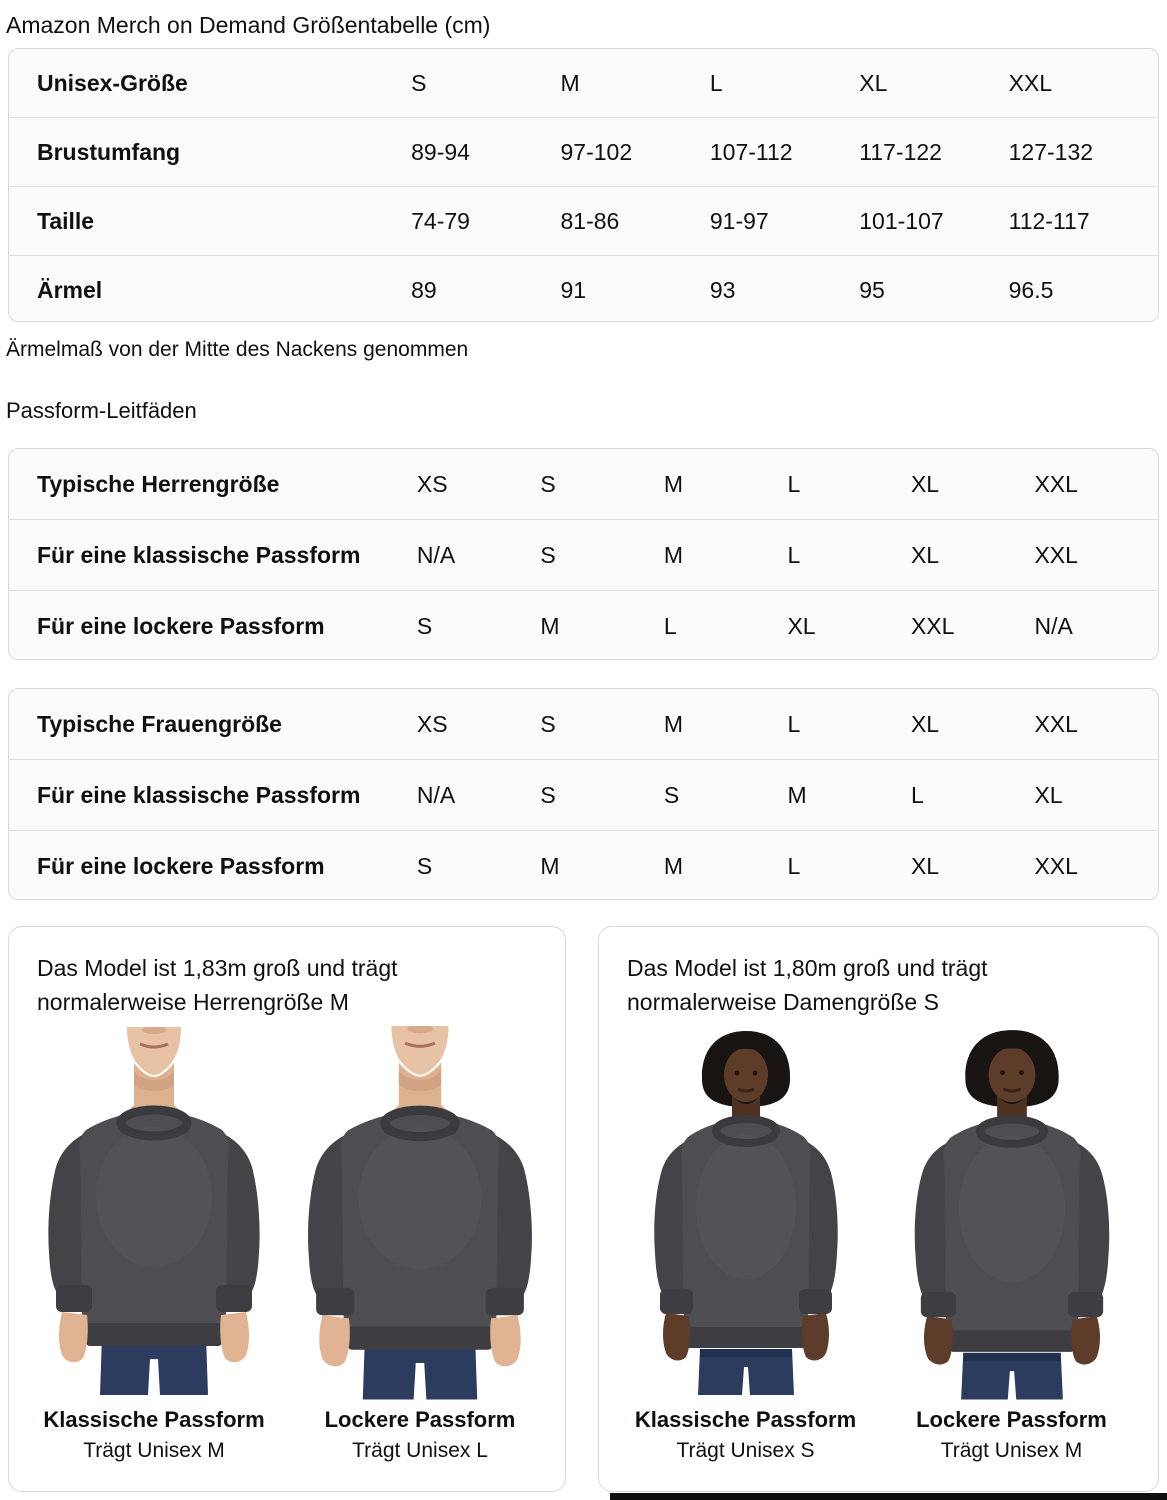 The width and height of the screenshot is (1167, 1500). I want to click on cell-value: 95, so click(872, 289).